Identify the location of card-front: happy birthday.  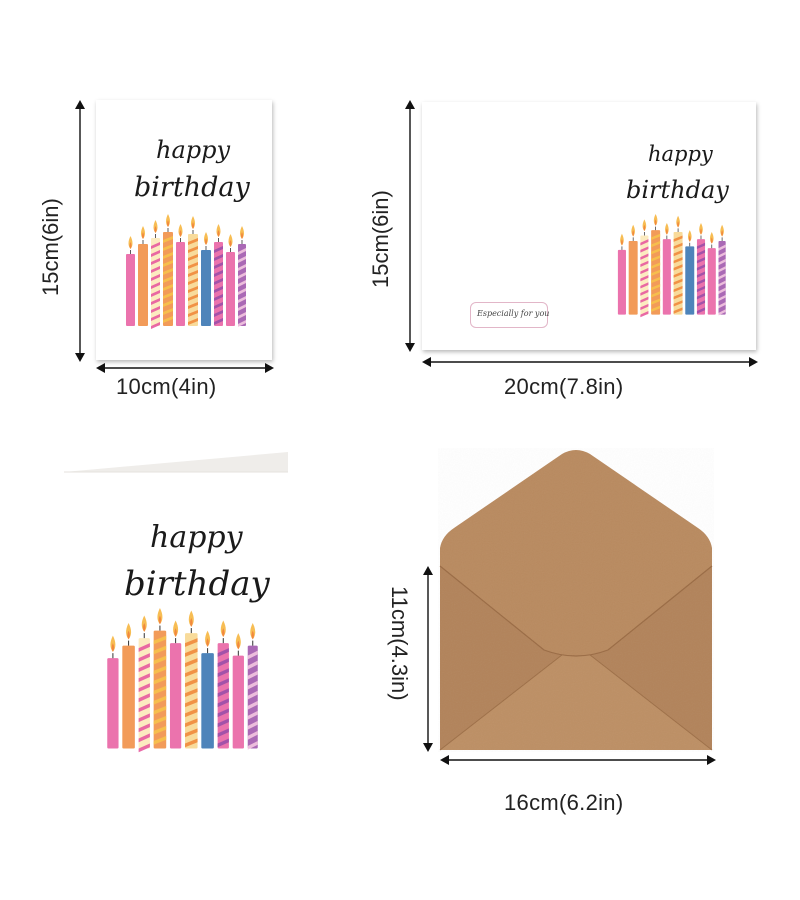
(184, 230).